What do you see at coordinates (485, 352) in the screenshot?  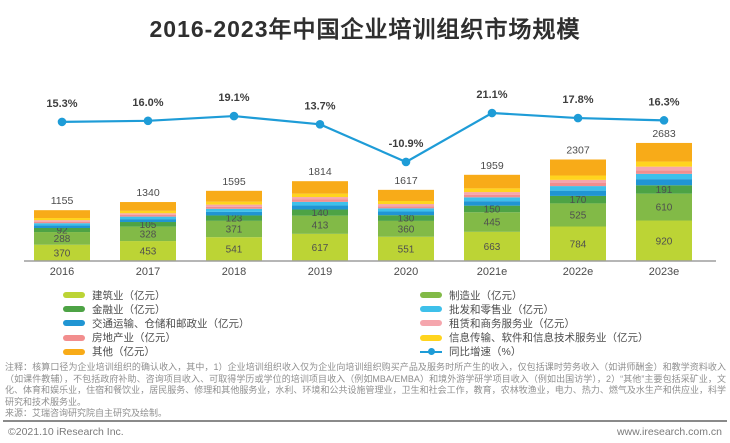 I see `legend-label: 同比增速（%）` at bounding box center [485, 352].